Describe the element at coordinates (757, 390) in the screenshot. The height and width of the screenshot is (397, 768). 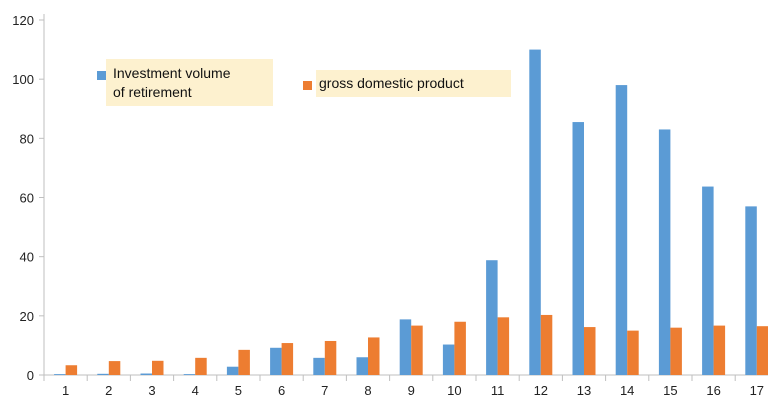
I see `x-tick-label: 17` at that location.